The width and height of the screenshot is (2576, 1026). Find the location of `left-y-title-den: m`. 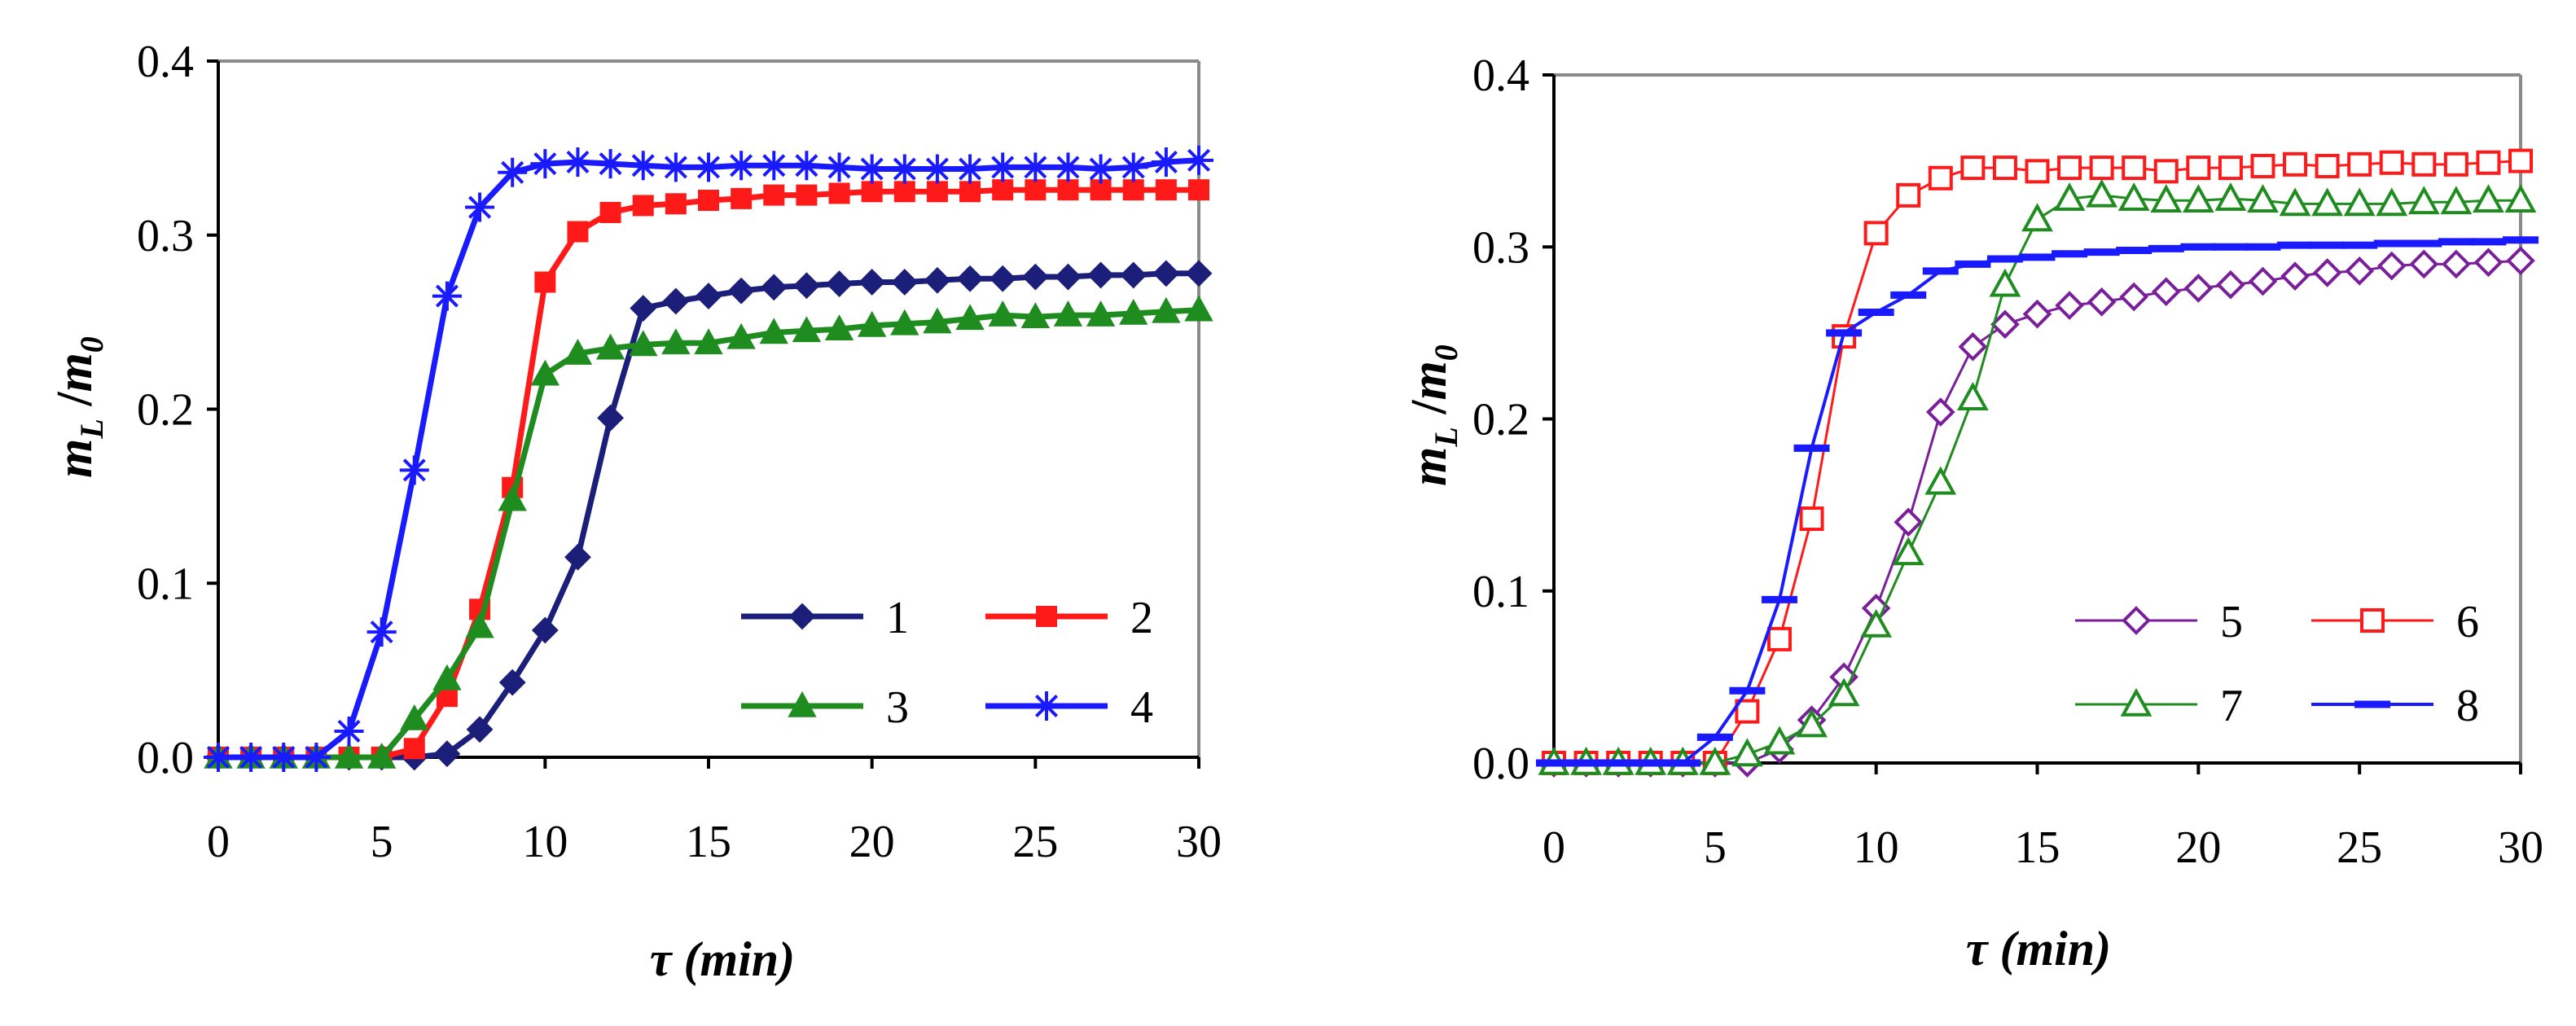

left-y-title-den: m is located at coordinates (75, 372).